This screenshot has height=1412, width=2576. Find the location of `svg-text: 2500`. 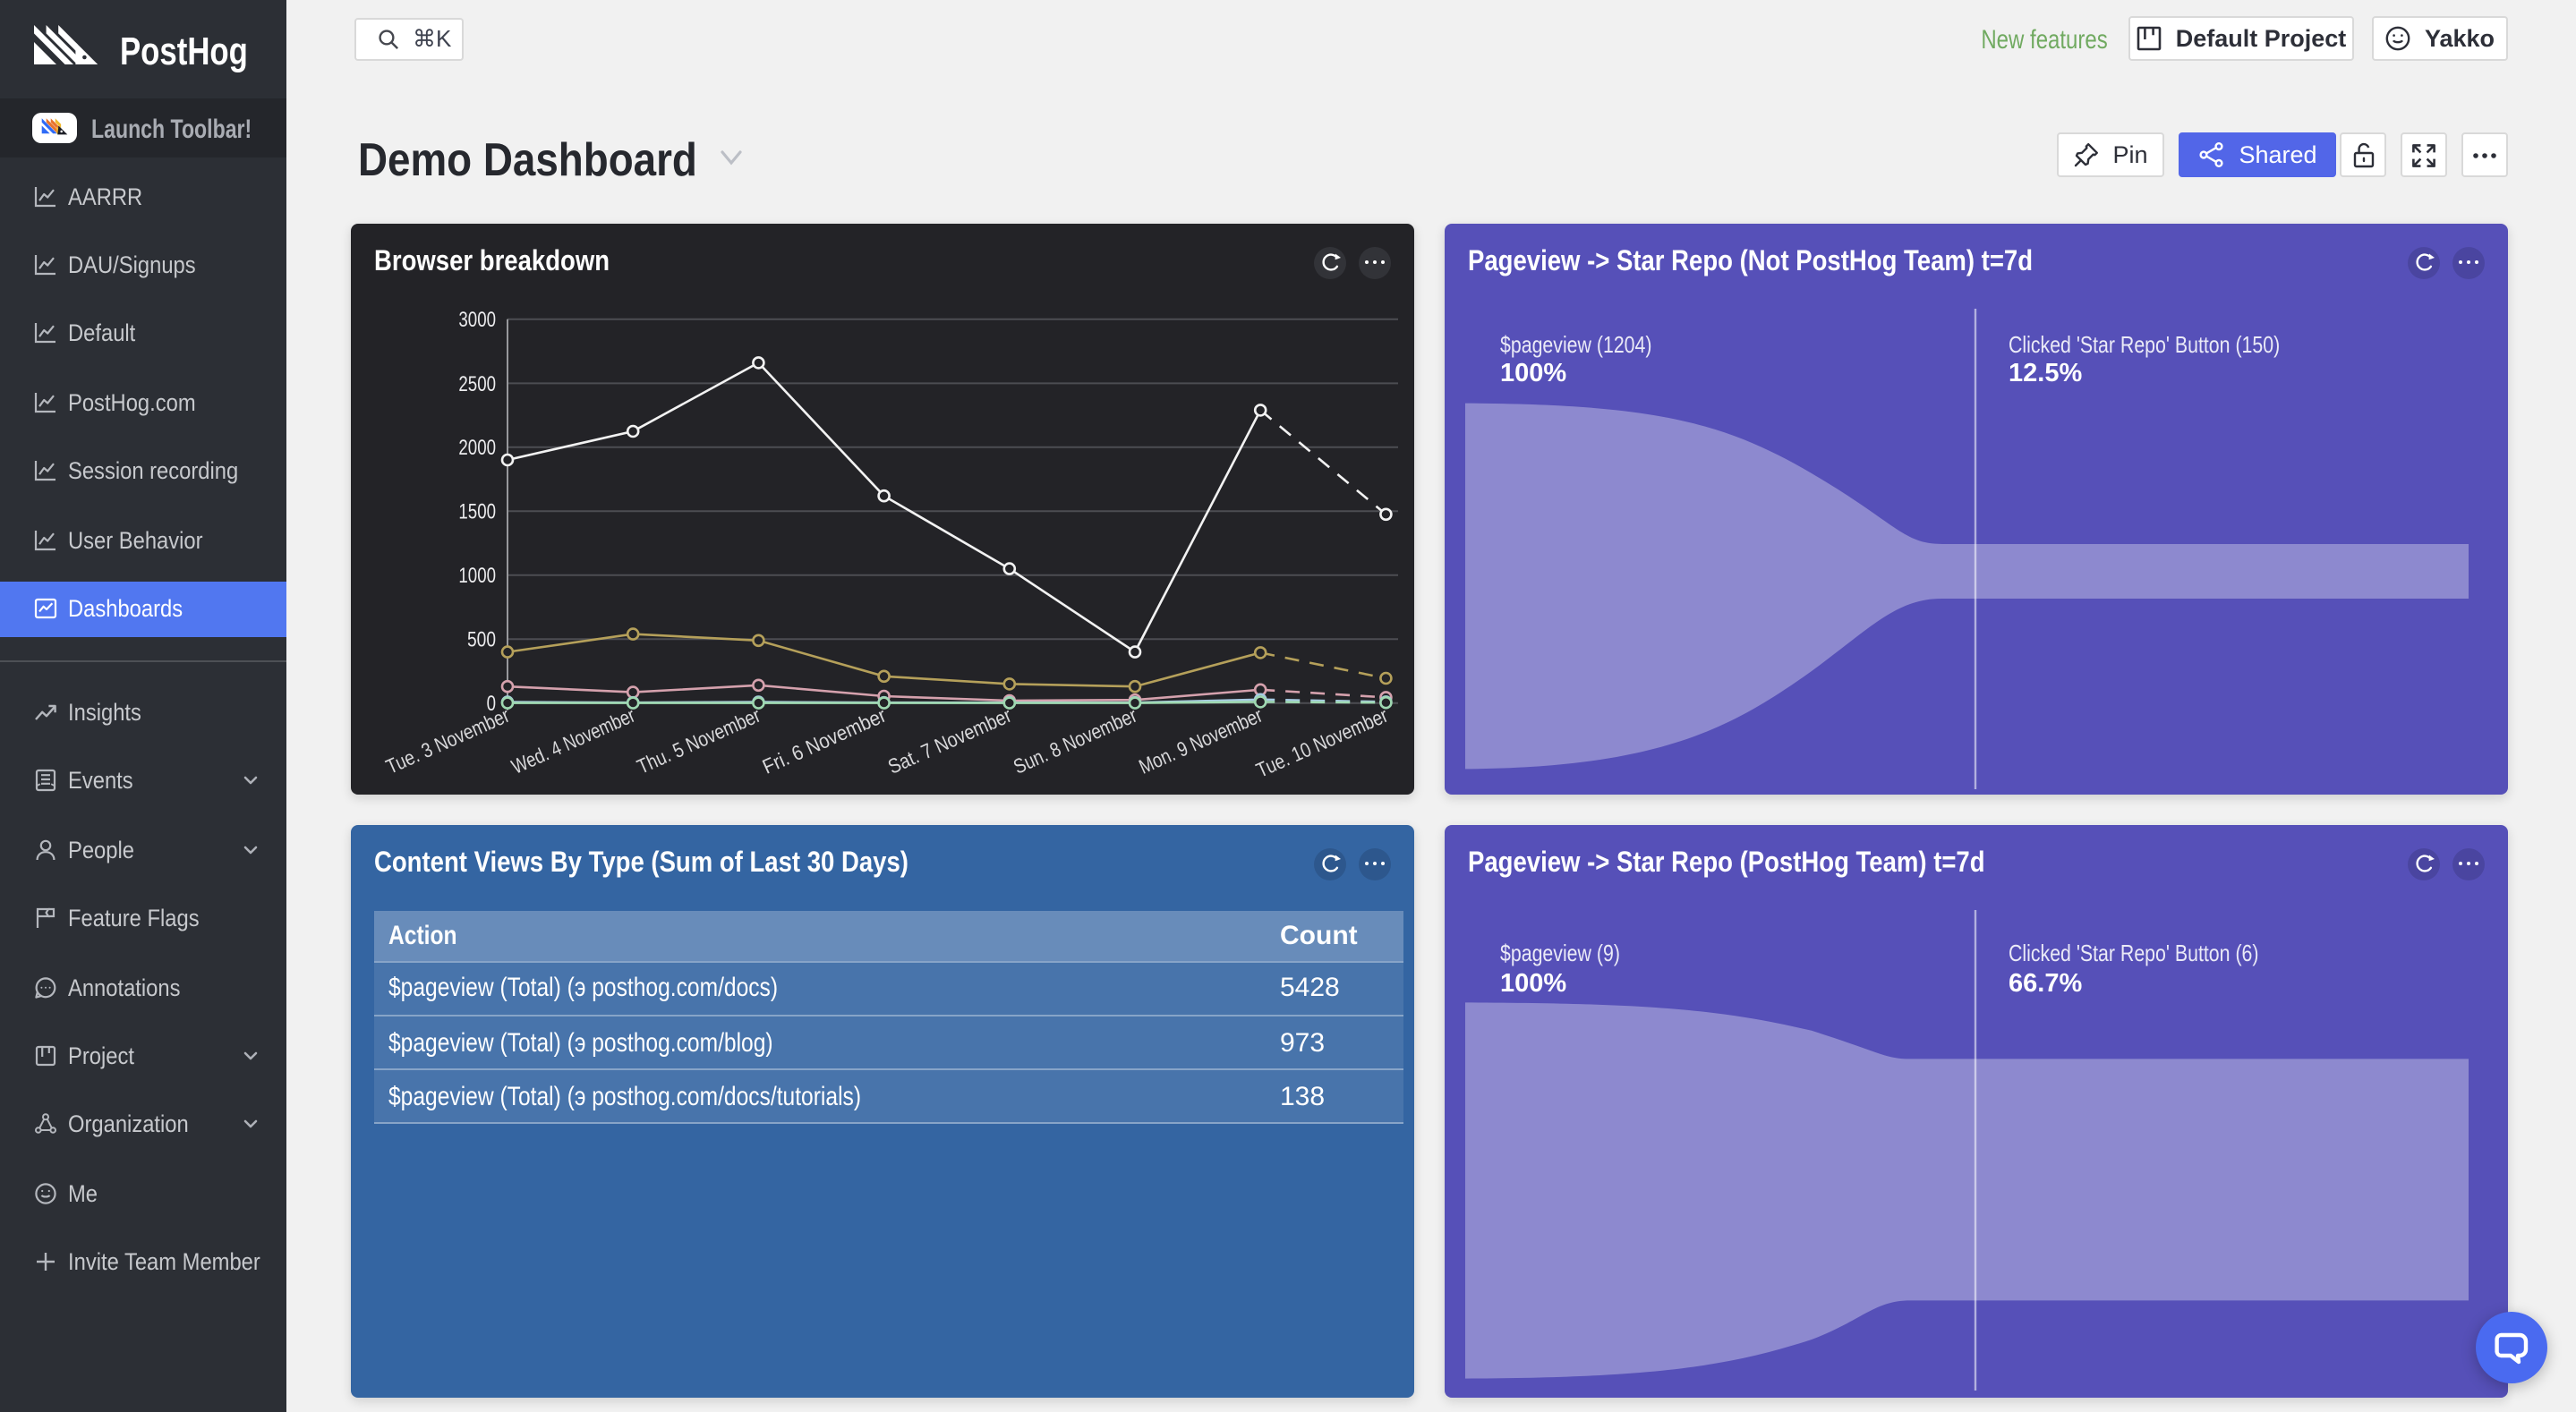

svg-text: 2500 is located at coordinates (477, 384).